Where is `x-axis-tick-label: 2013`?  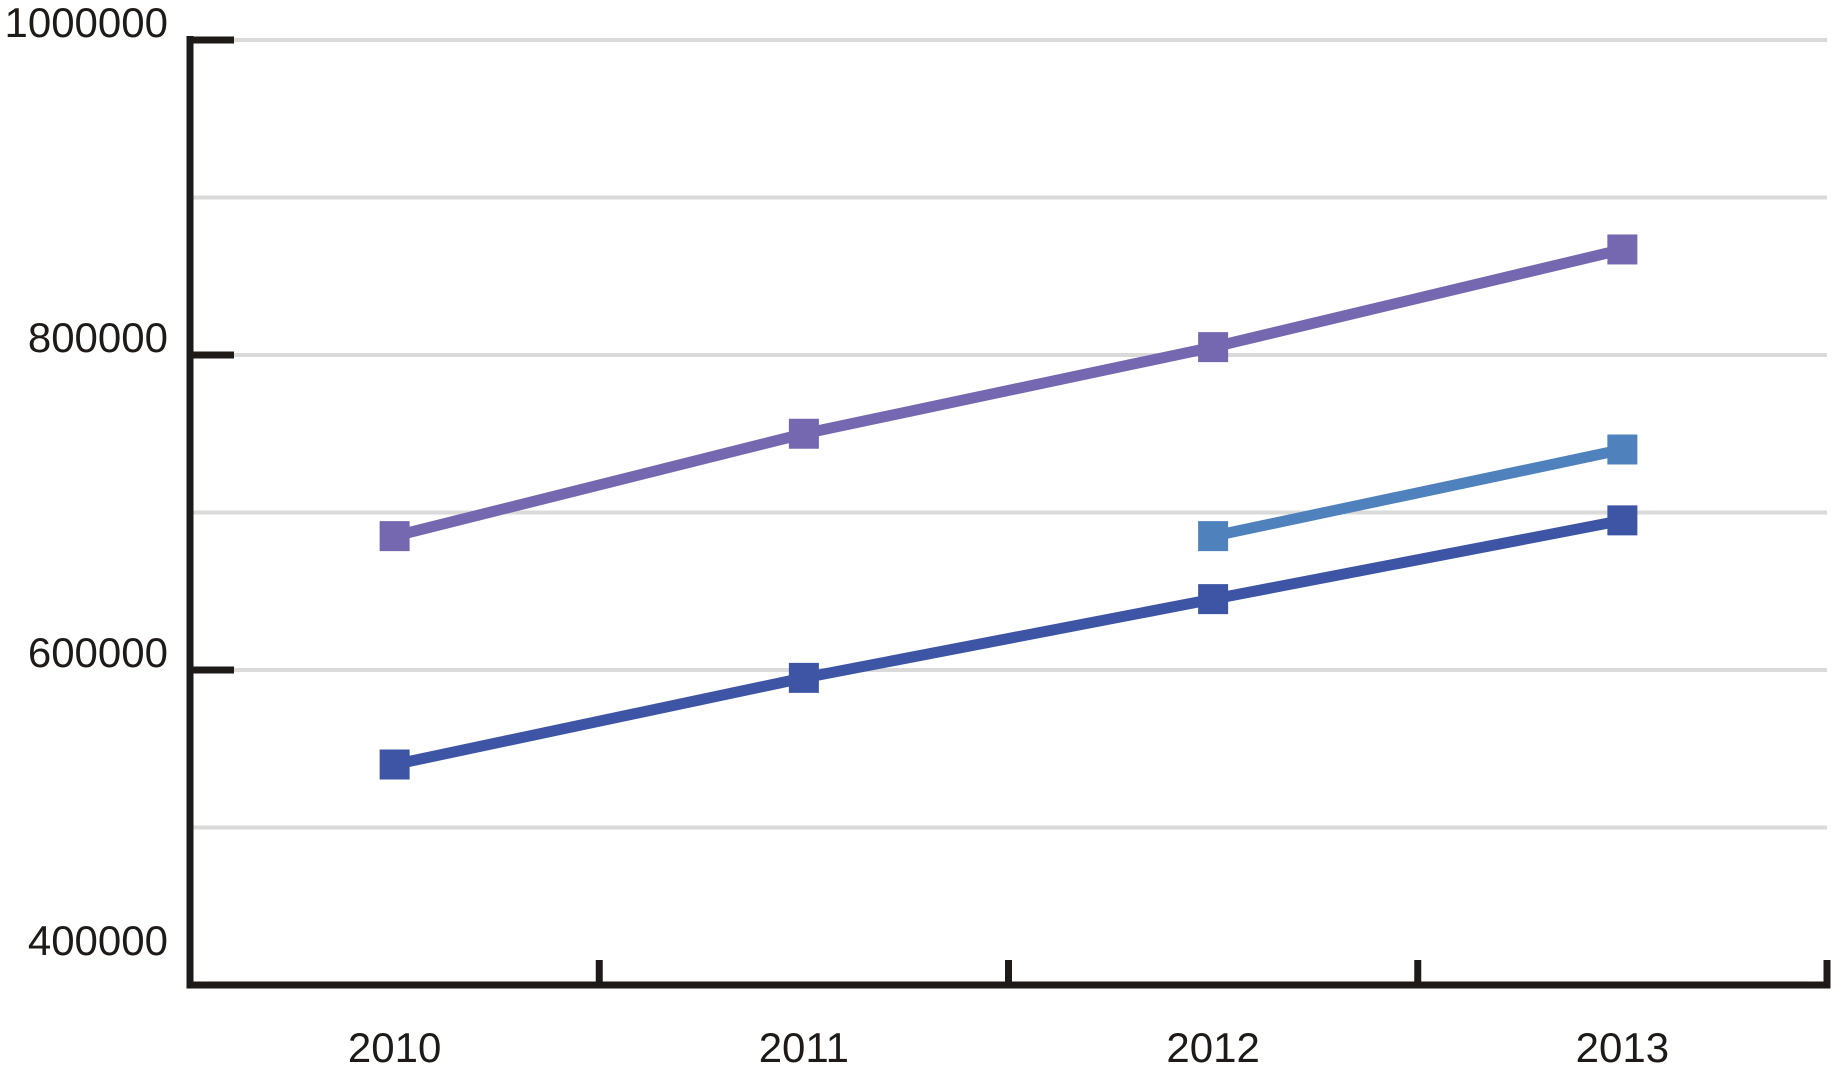 x-axis-tick-label: 2013 is located at coordinates (1622, 1047).